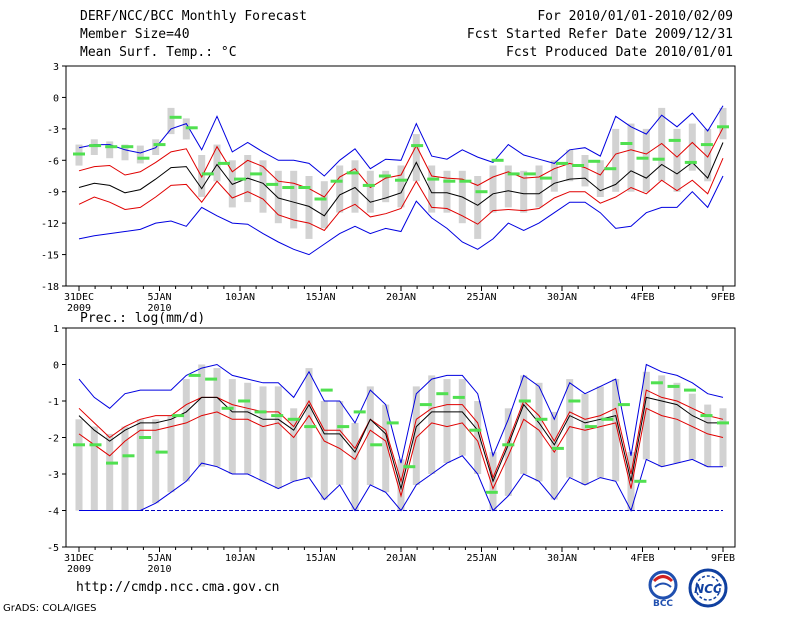 Image resolution: width=800 pixels, height=618 pixels. I want to click on panel1-variable: Mean Surf. Temp.: °C, so click(158, 52).